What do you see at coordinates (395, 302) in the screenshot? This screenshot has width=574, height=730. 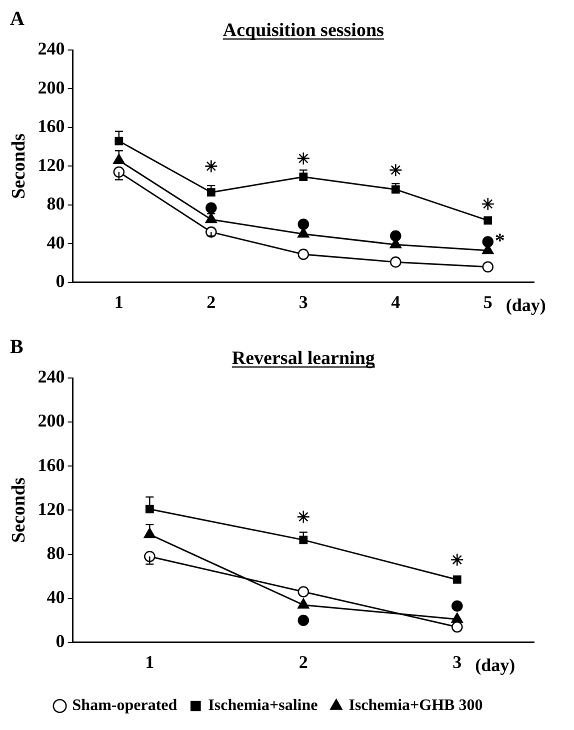 I see `x-tick-label: 4` at bounding box center [395, 302].